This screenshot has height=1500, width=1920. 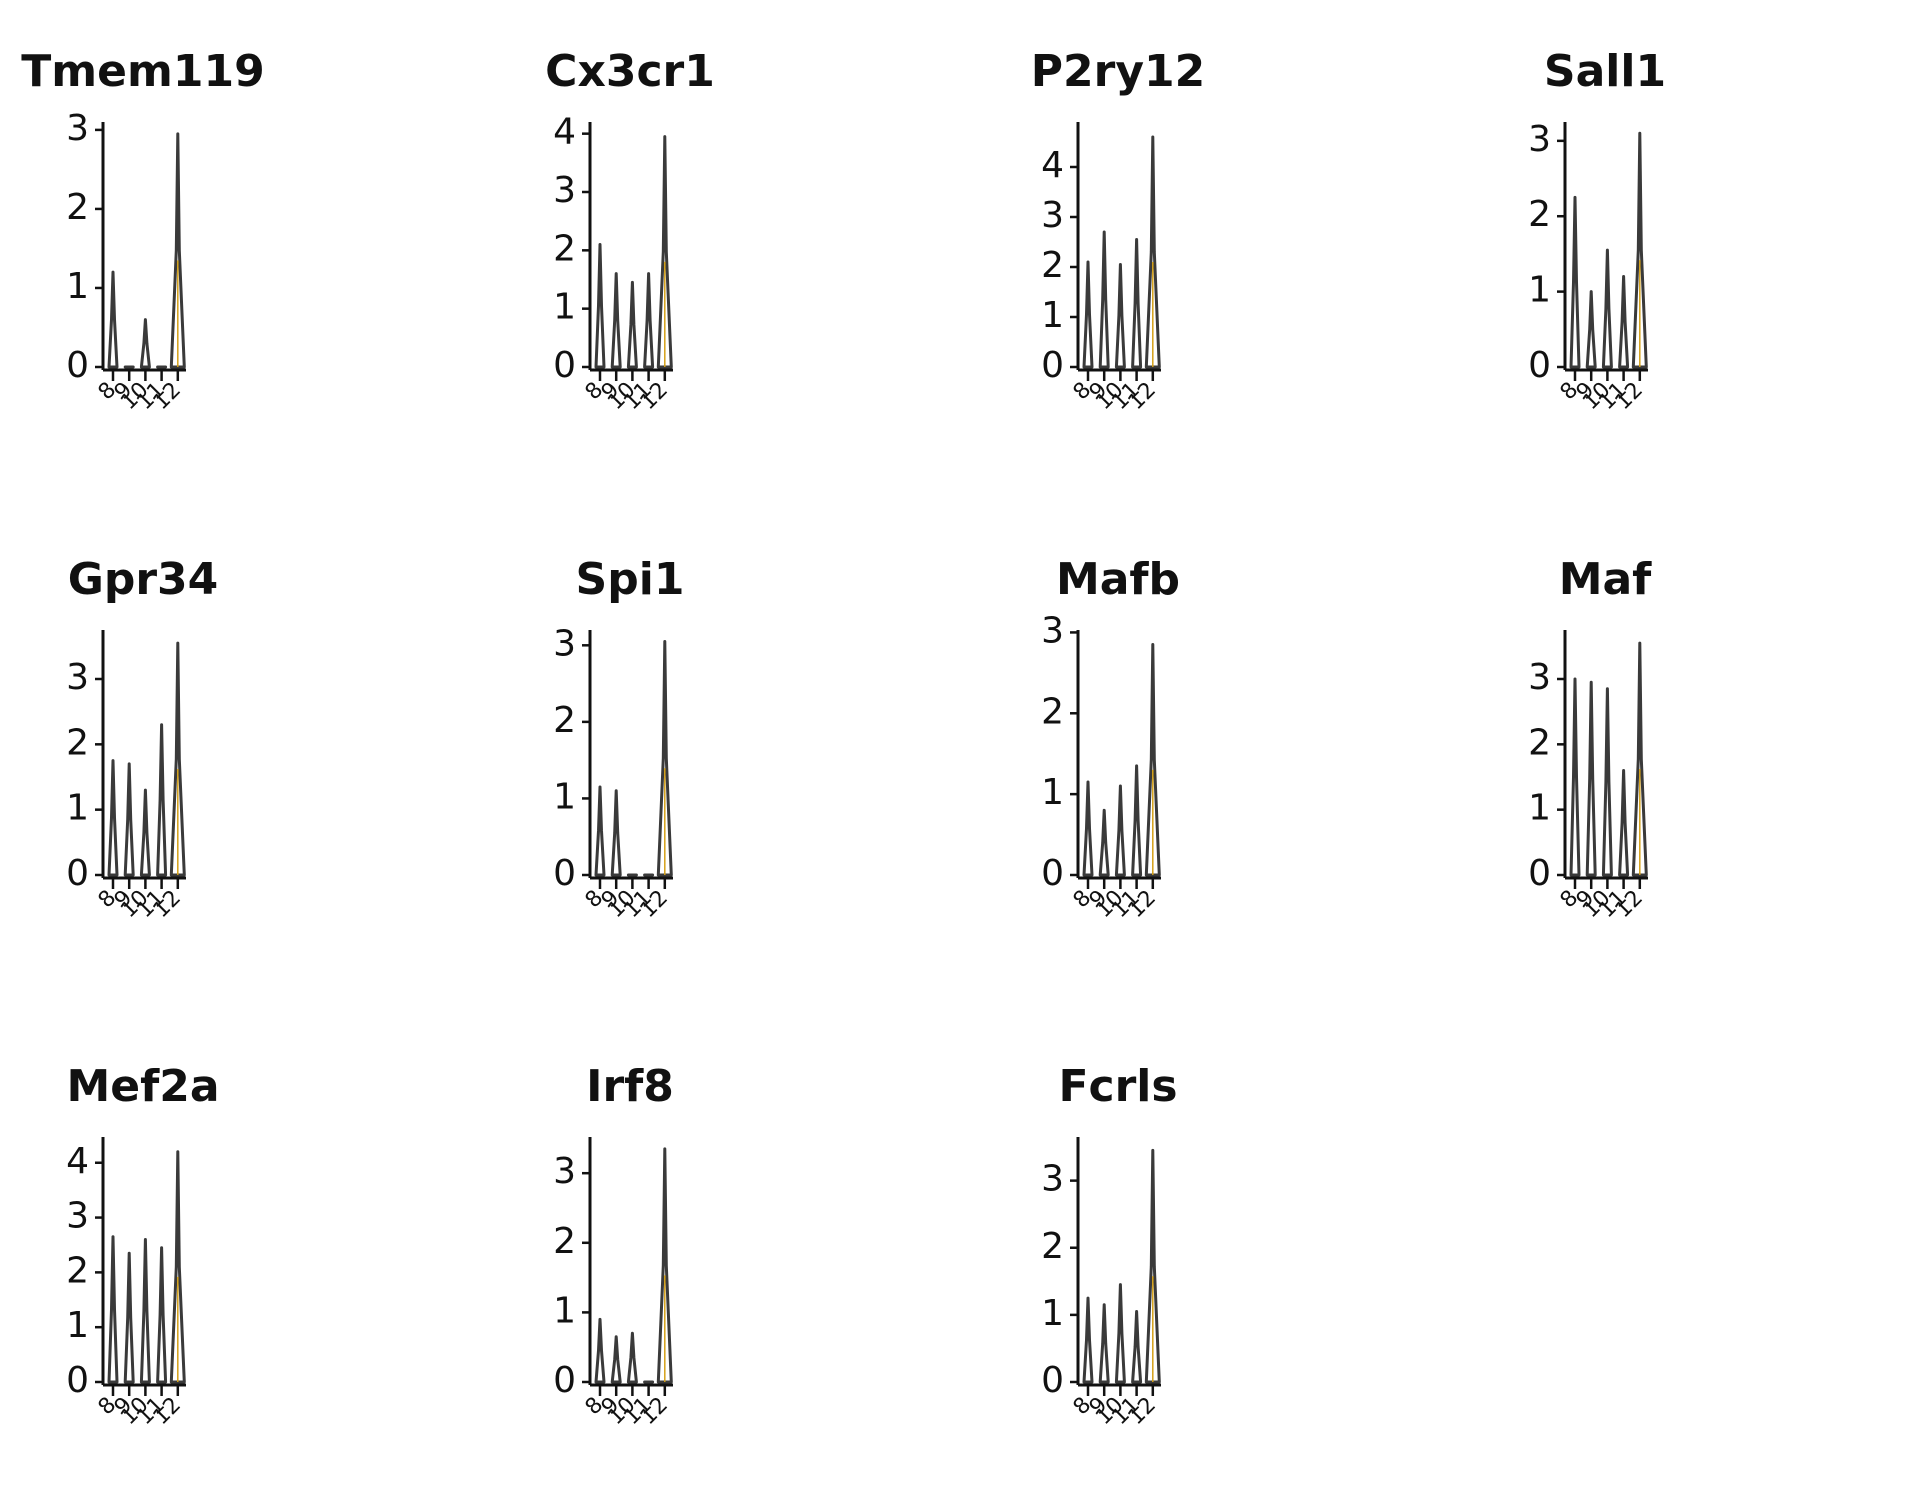 I want to click on panel-title: Sall1, so click(x=1605, y=71).